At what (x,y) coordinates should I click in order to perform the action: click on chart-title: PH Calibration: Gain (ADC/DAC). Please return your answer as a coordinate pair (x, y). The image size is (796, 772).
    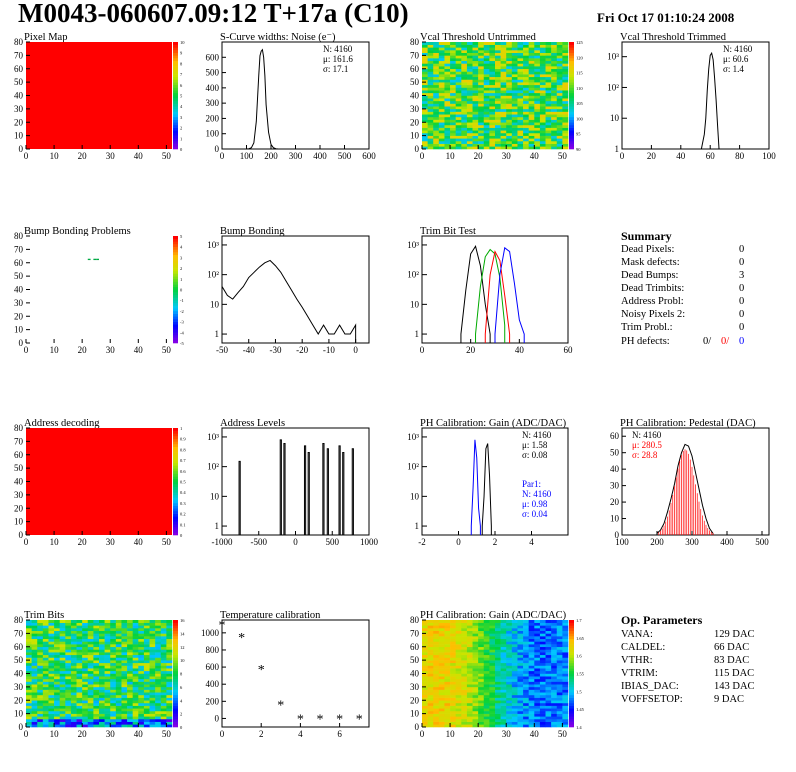
    Looking at the image, I should click on (493, 615).